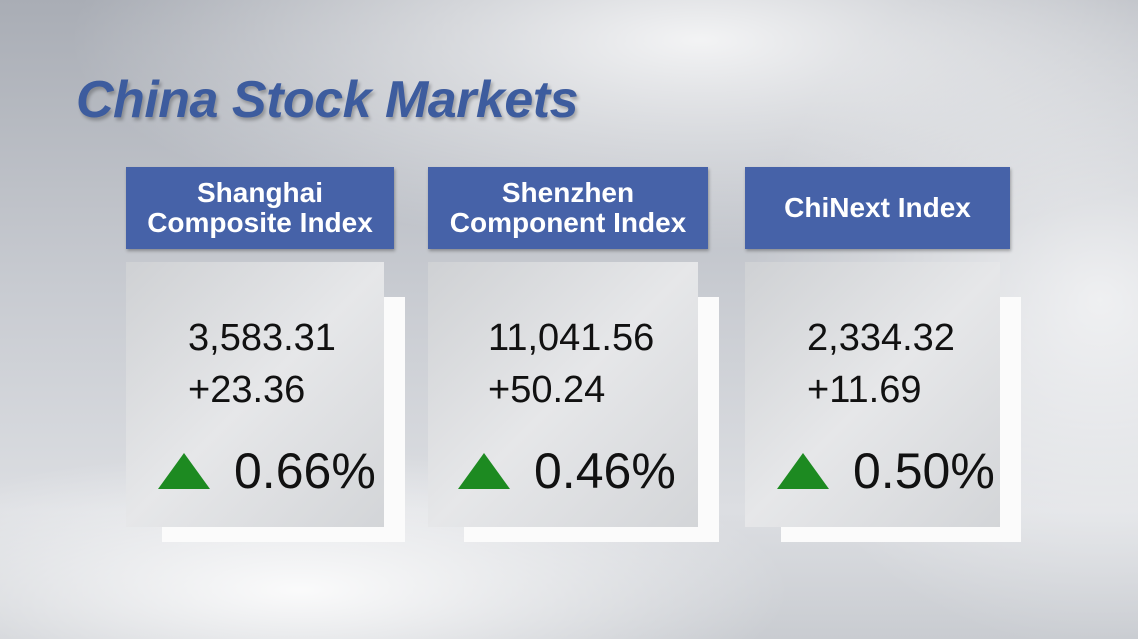  Describe the element at coordinates (864, 390) in the screenshot. I see `index-change: +11.69` at that location.